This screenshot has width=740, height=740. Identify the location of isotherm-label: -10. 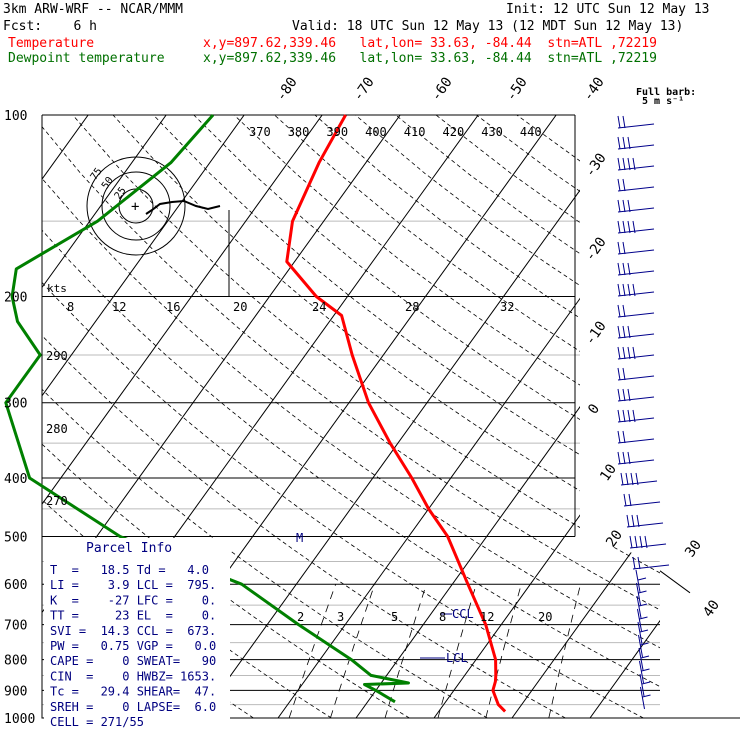
(596, 333).